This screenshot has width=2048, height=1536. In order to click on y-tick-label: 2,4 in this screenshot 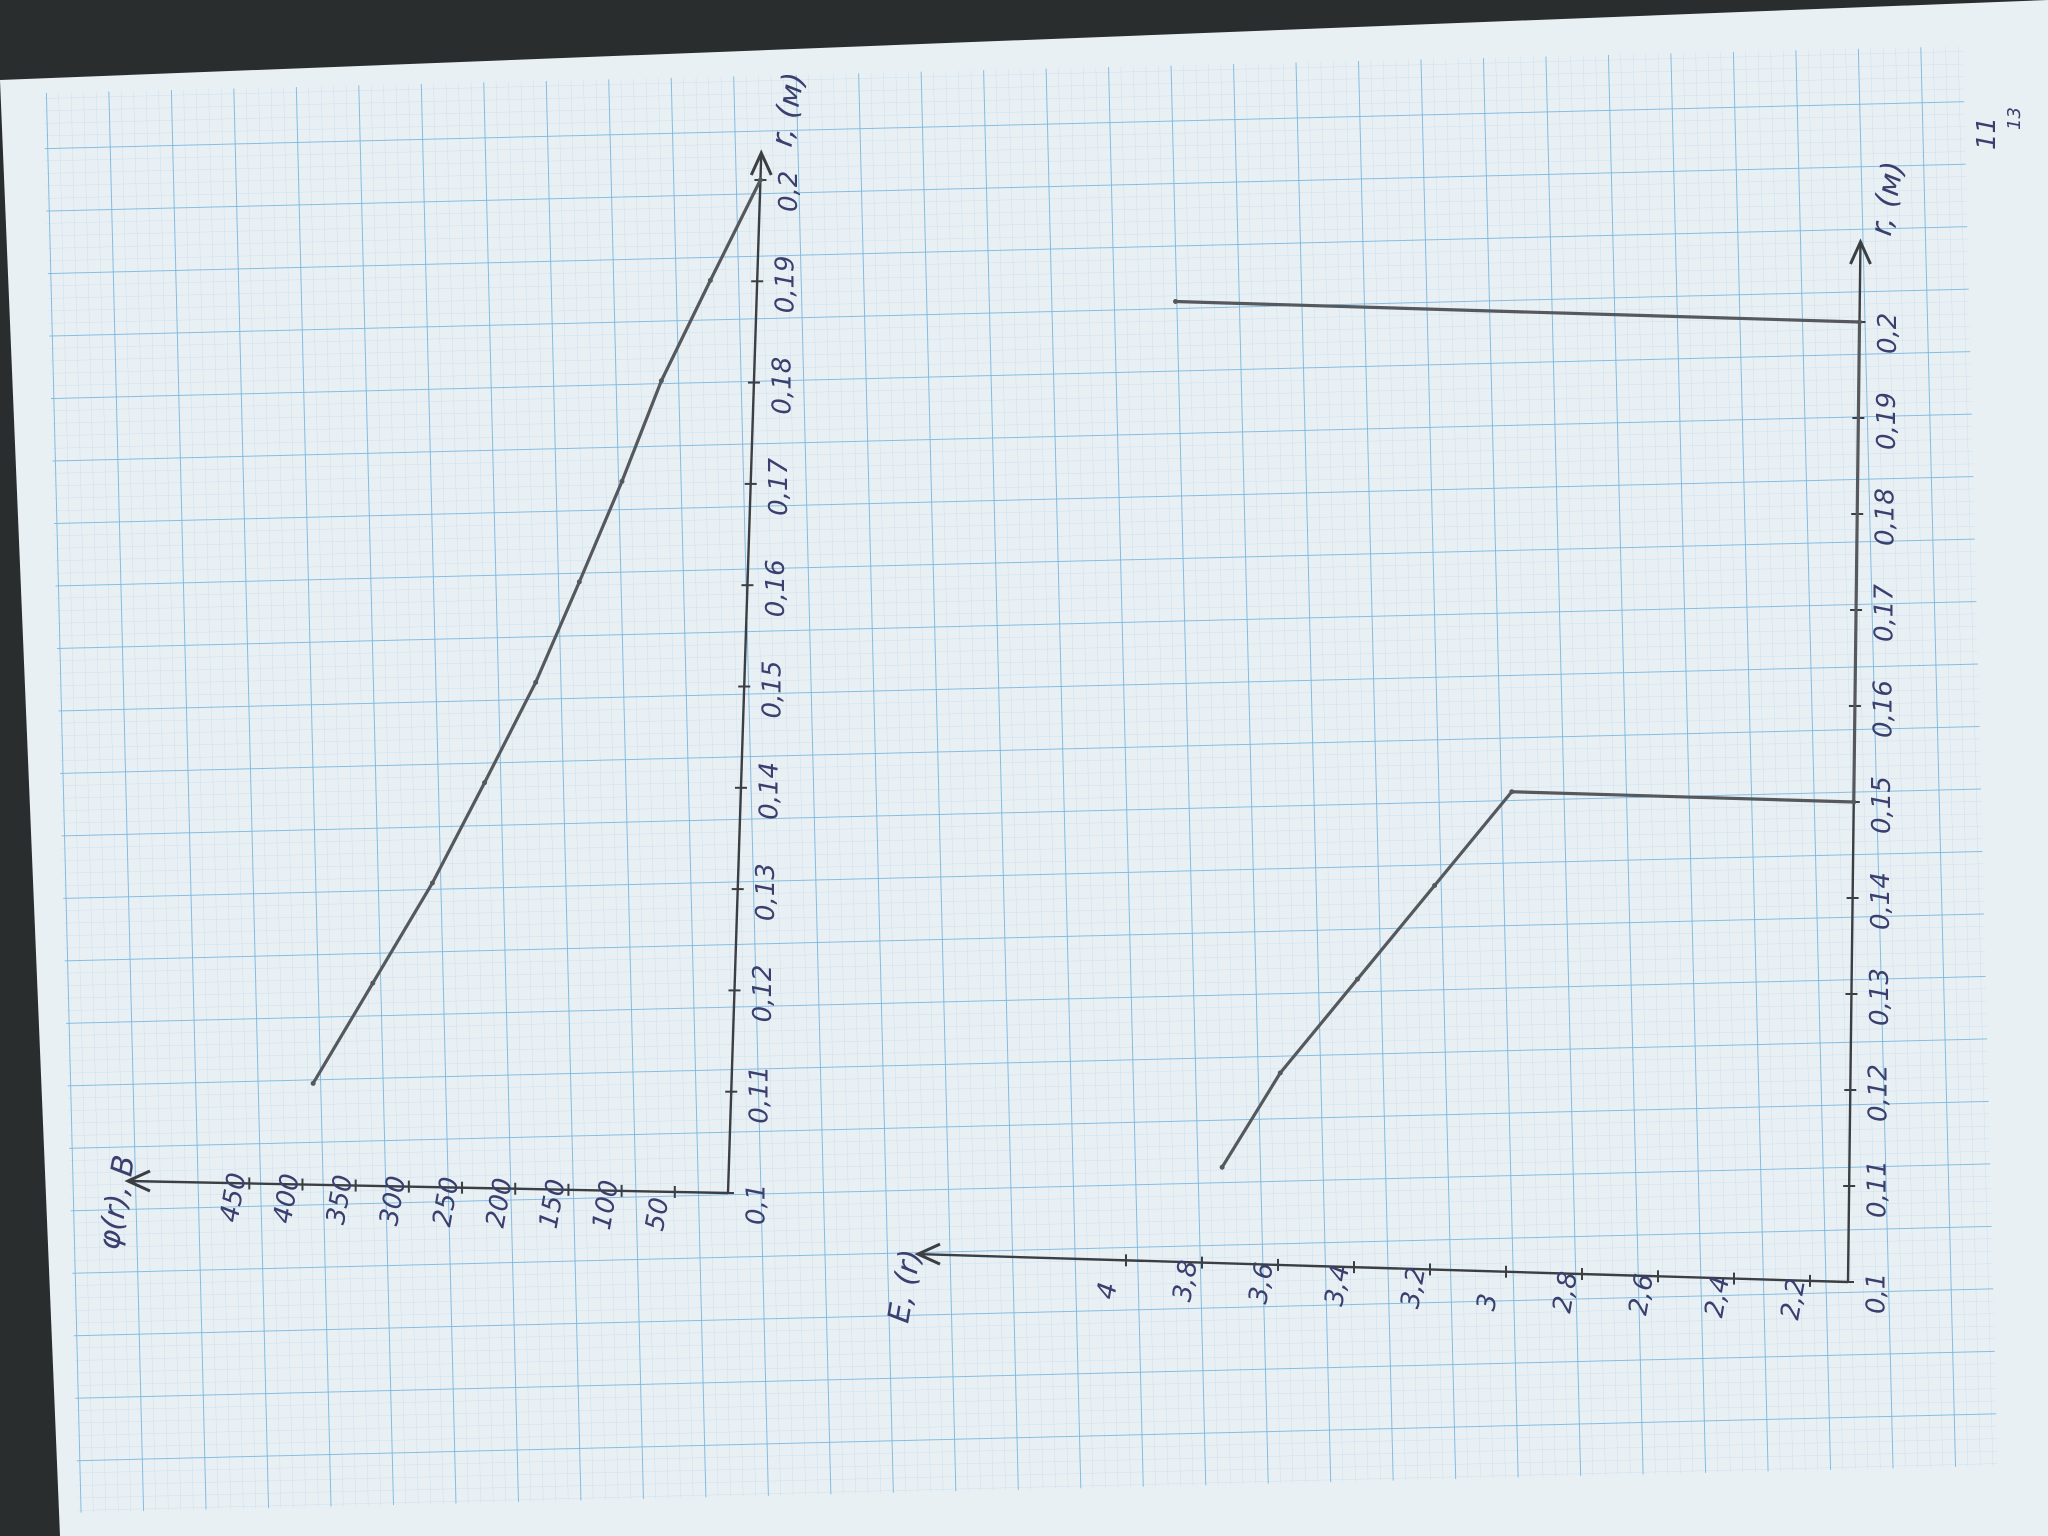, I will do `click(1717, 1297)`.